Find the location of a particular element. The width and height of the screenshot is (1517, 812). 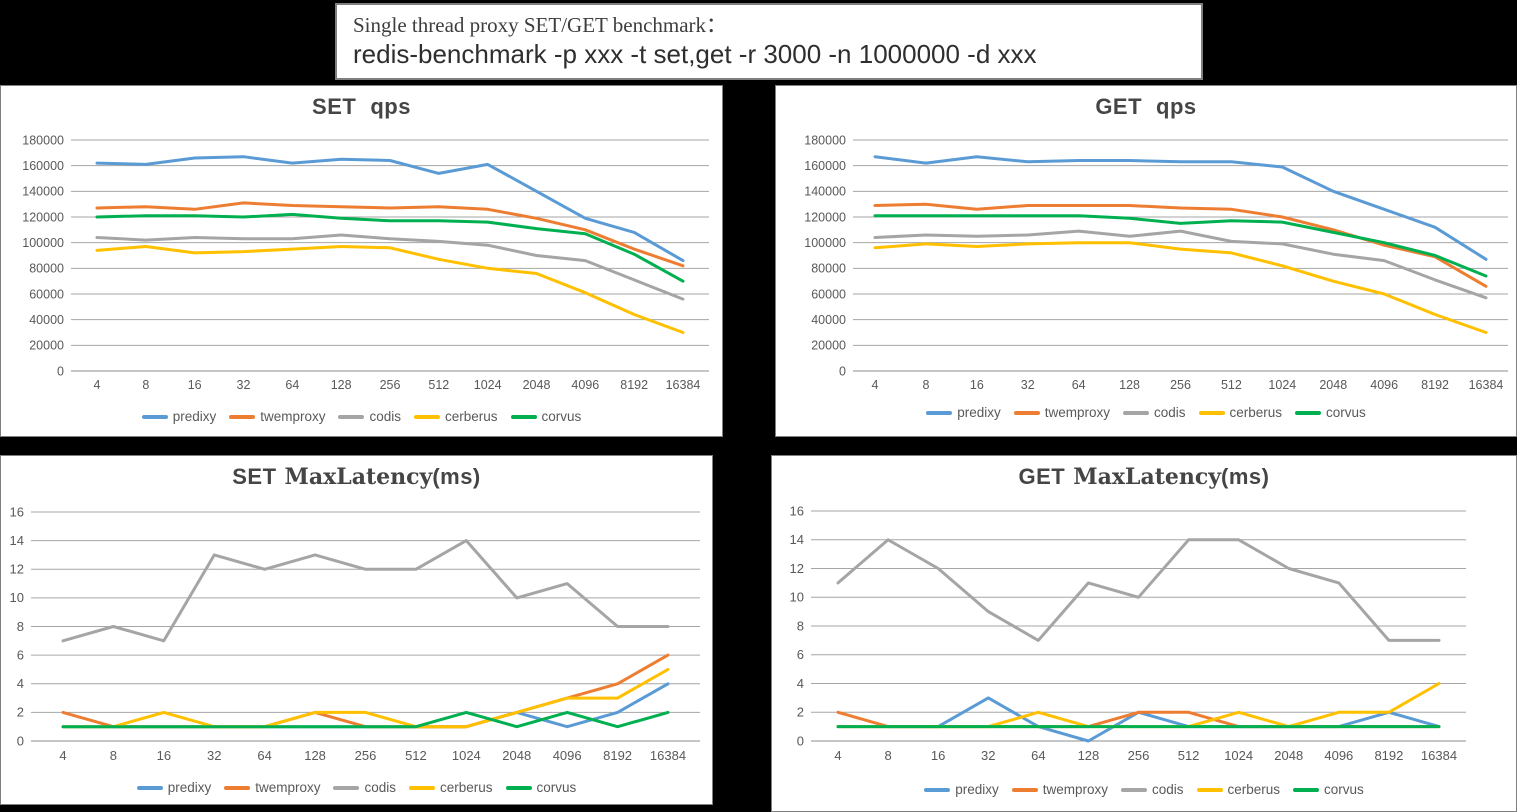

chart-title-set-maxlatency: SET MaxLatency(ms) is located at coordinates (356, 477).